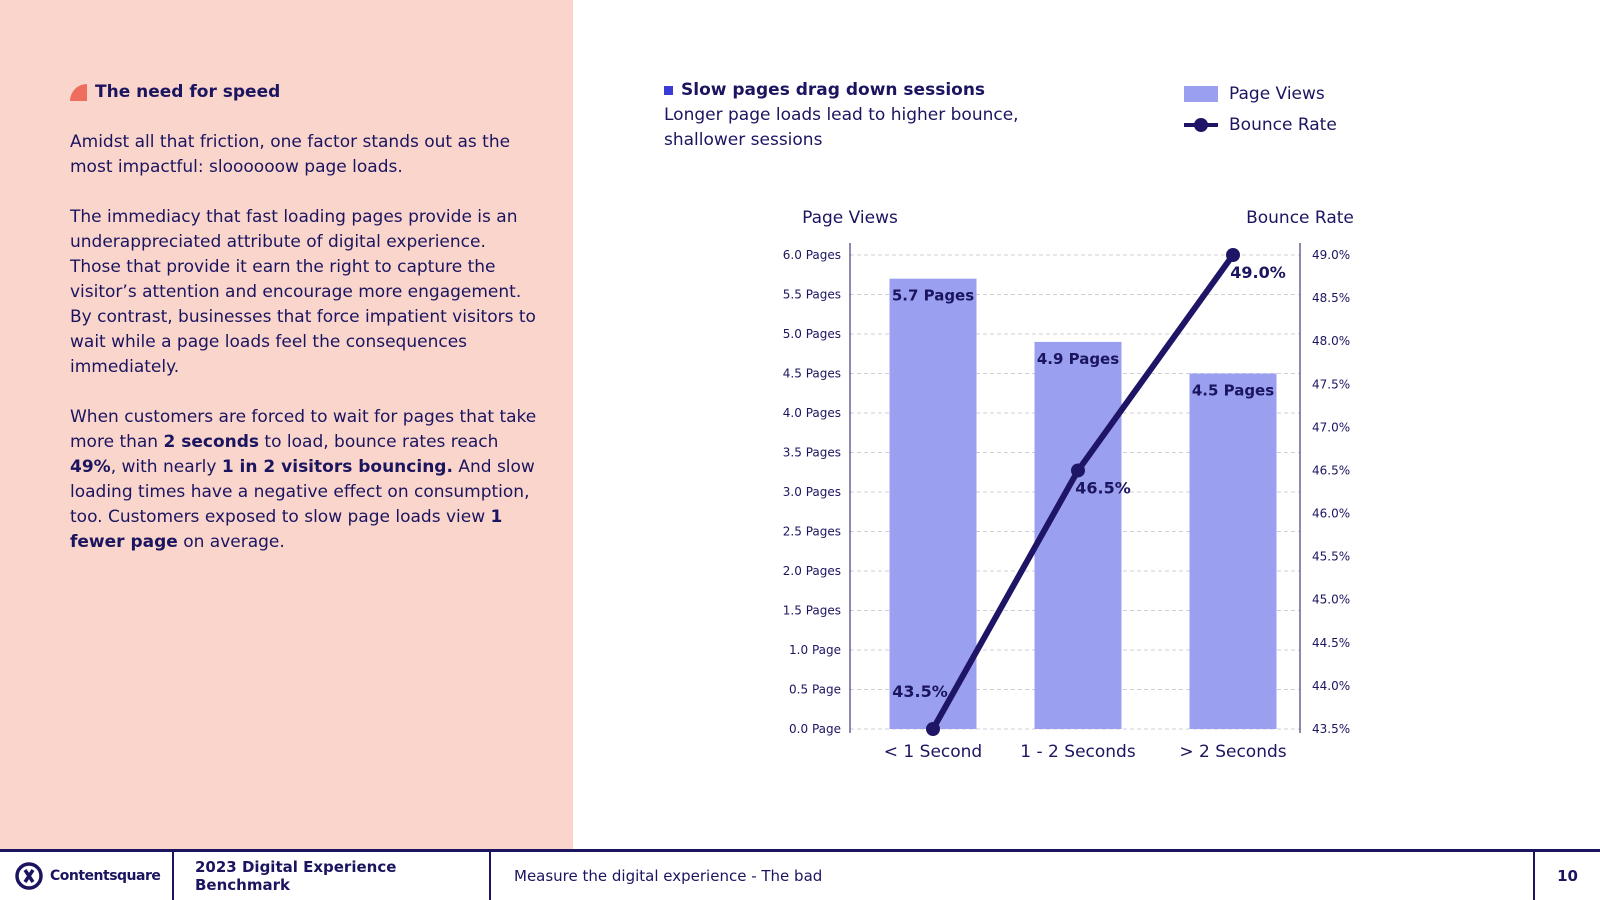  I want to click on square-bullet-icon, so click(668, 90).